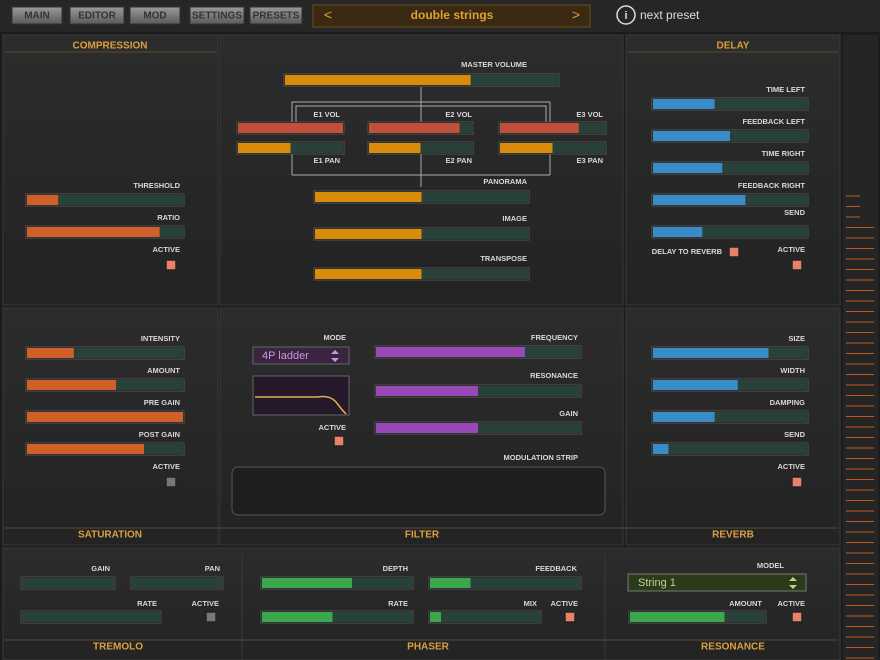  What do you see at coordinates (554, 375) in the screenshot?
I see `slider-label: RESONANCE` at bounding box center [554, 375].